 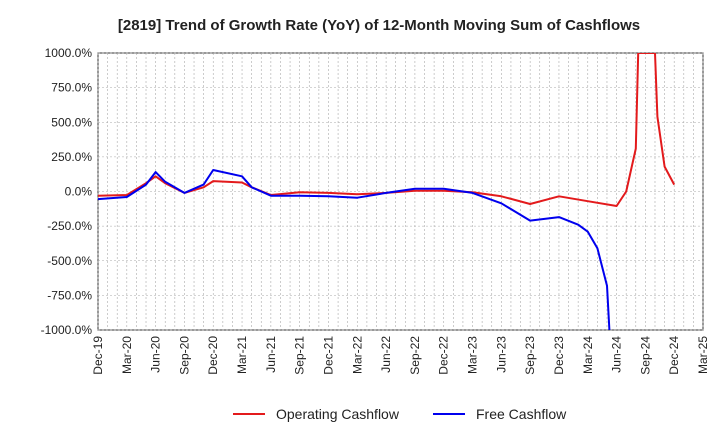 What do you see at coordinates (69, 261) in the screenshot?
I see `y-tick-label: -500.0%` at bounding box center [69, 261].